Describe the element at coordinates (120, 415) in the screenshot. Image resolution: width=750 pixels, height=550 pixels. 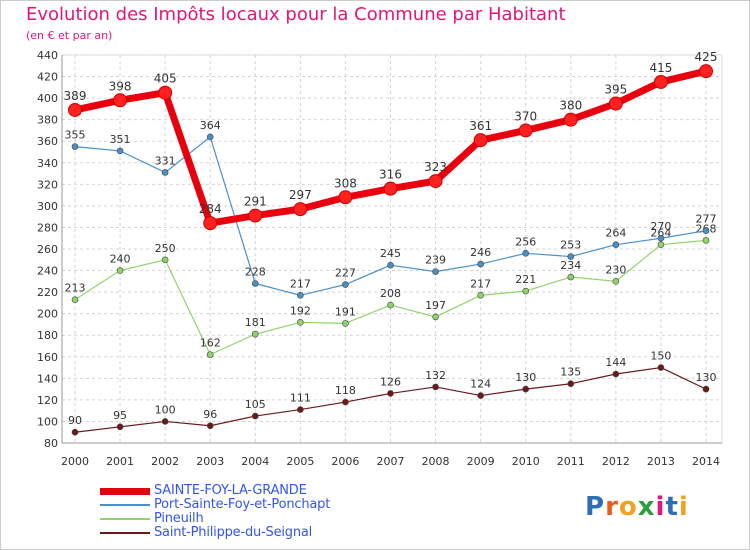
I see `data-label: 95` at that location.